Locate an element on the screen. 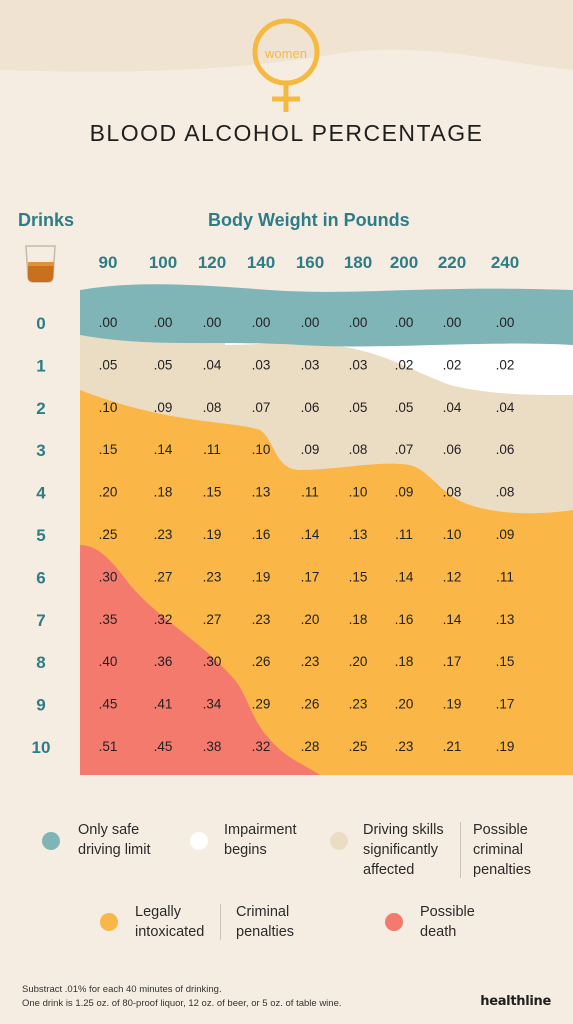 The width and height of the screenshot is (573, 1024). legend-dot-impairment is located at coordinates (199, 841).